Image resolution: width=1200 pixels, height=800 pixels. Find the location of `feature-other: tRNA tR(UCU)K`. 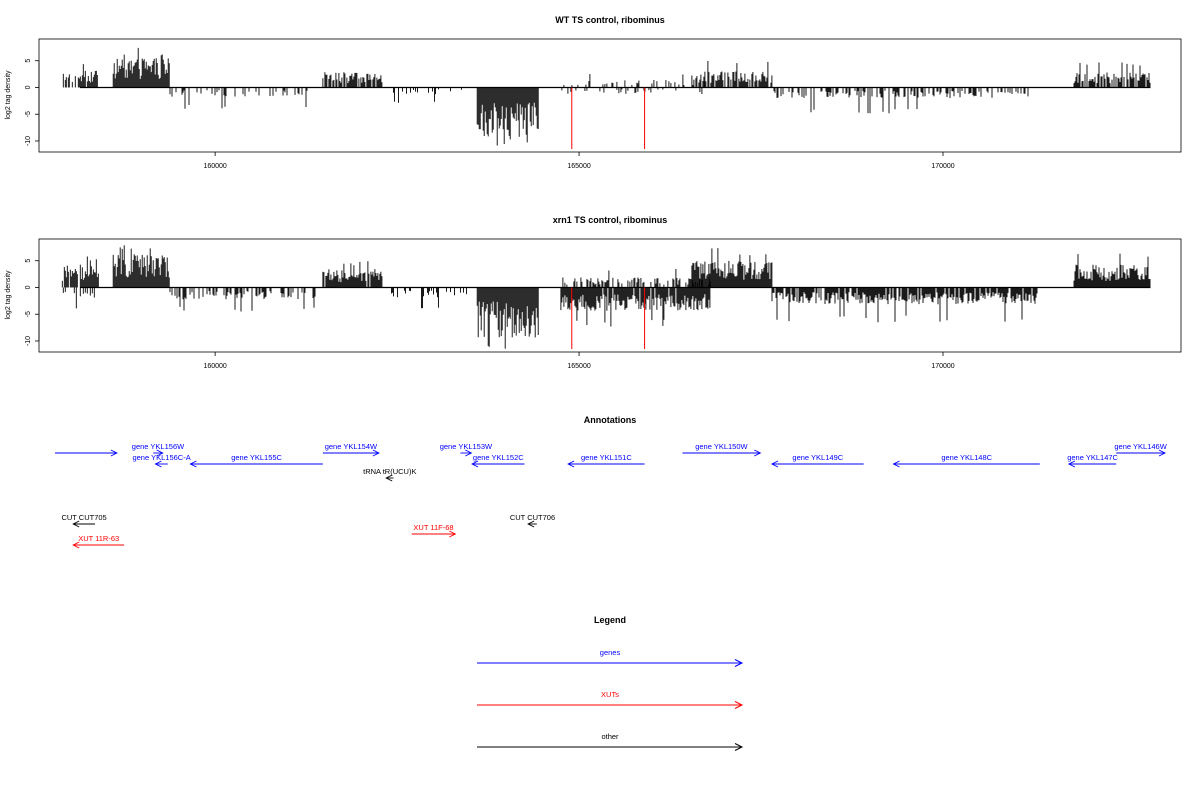

feature-other: tRNA tR(UCU)K is located at coordinates (389, 474).